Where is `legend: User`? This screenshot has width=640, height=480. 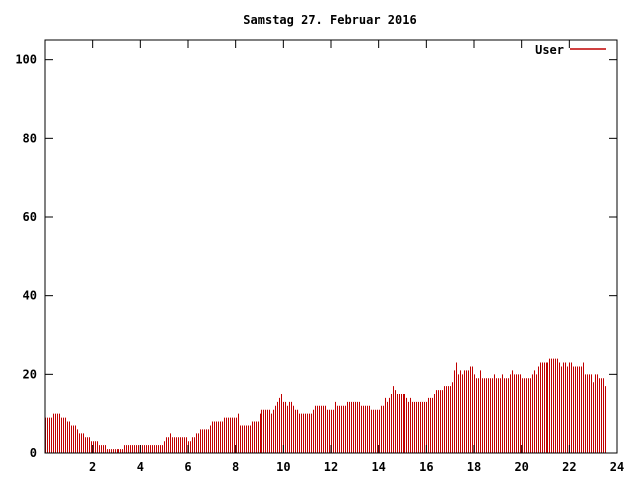
legend: User is located at coordinates (570, 50).